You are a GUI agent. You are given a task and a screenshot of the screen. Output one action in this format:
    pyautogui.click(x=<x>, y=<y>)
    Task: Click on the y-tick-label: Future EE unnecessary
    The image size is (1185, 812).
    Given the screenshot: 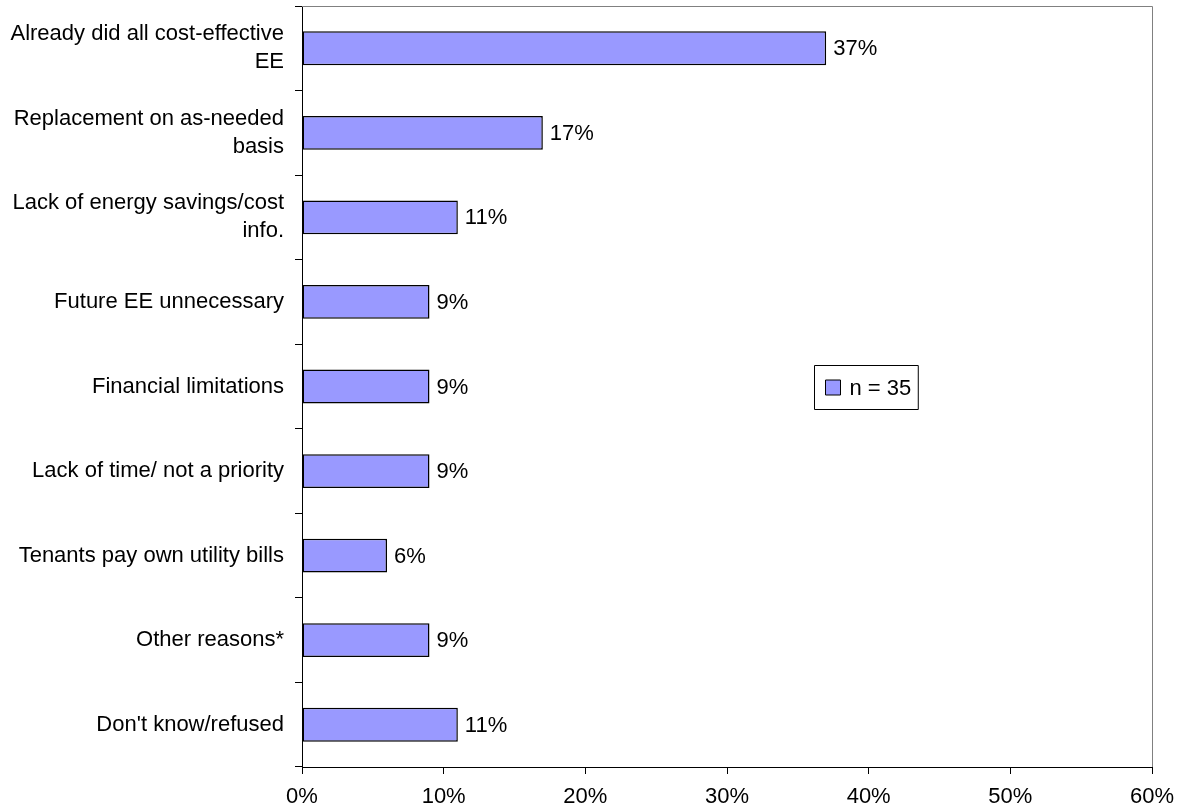 What is the action you would take?
    pyautogui.click(x=169, y=301)
    